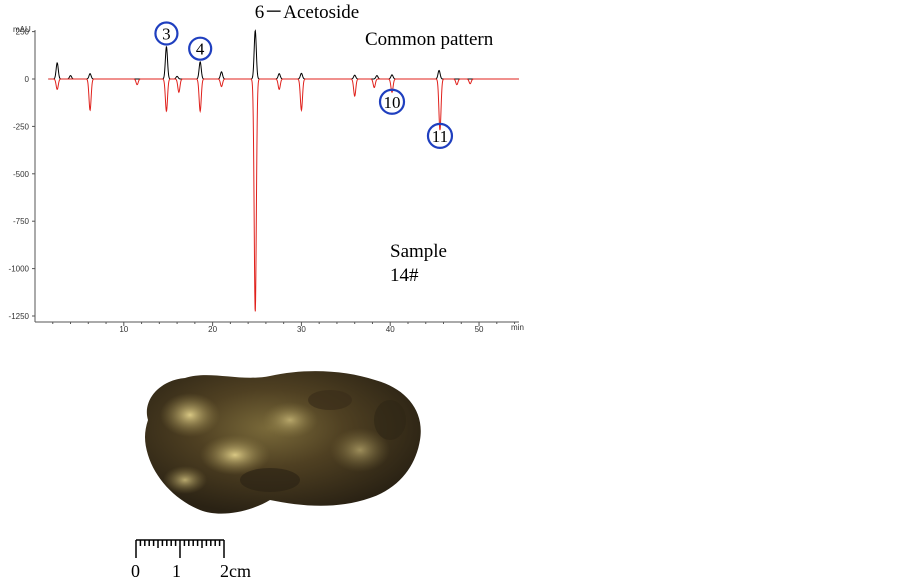  What do you see at coordinates (123, 329) in the screenshot?
I see `x-tick-label: 10` at bounding box center [123, 329].